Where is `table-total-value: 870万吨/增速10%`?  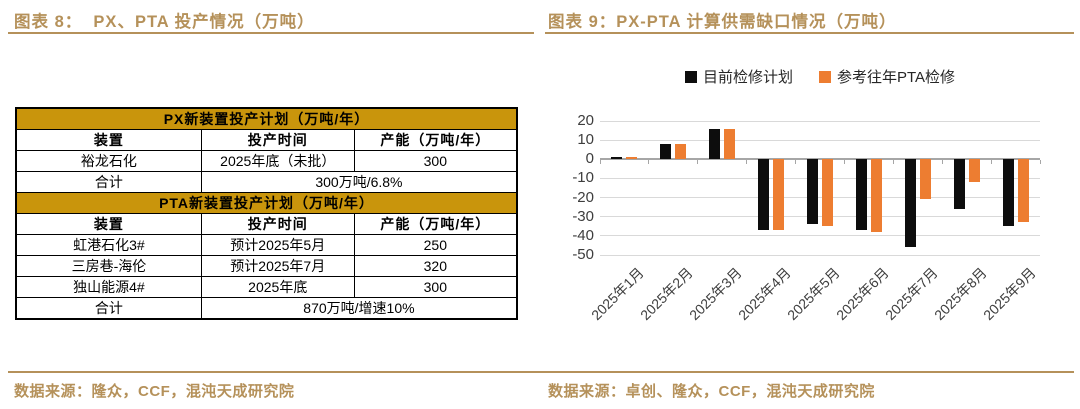 table-total-value: 870万吨/增速10% is located at coordinates (359, 308).